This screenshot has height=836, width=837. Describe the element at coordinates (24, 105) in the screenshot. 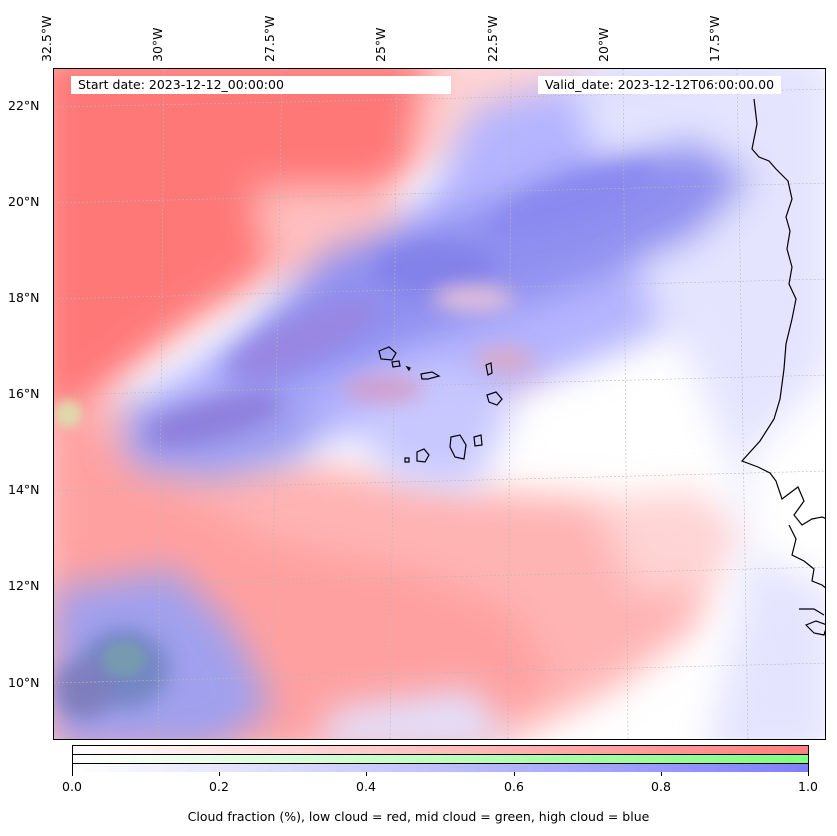

I see `lat-label: 22°N` at that location.